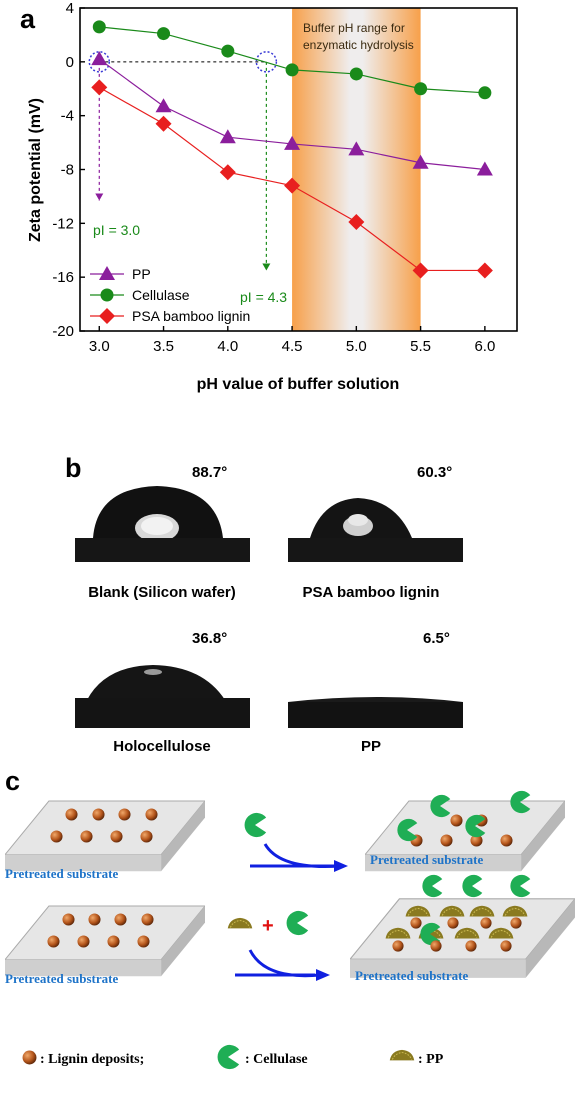  I want to click on buffer-ph-range-band, so click(356, 169).